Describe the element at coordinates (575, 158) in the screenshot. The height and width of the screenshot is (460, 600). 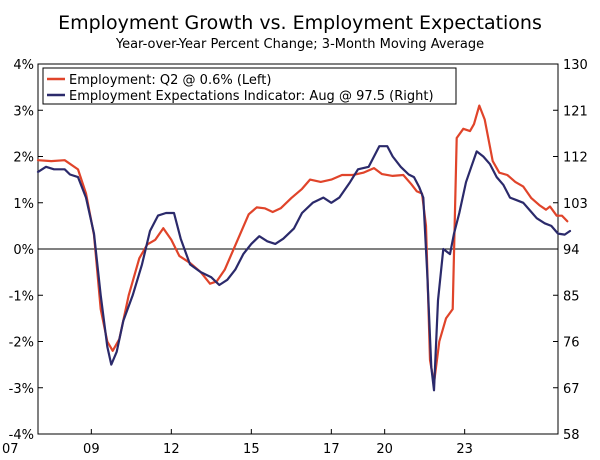
I see `right-axis-tick-label: 112` at that location.